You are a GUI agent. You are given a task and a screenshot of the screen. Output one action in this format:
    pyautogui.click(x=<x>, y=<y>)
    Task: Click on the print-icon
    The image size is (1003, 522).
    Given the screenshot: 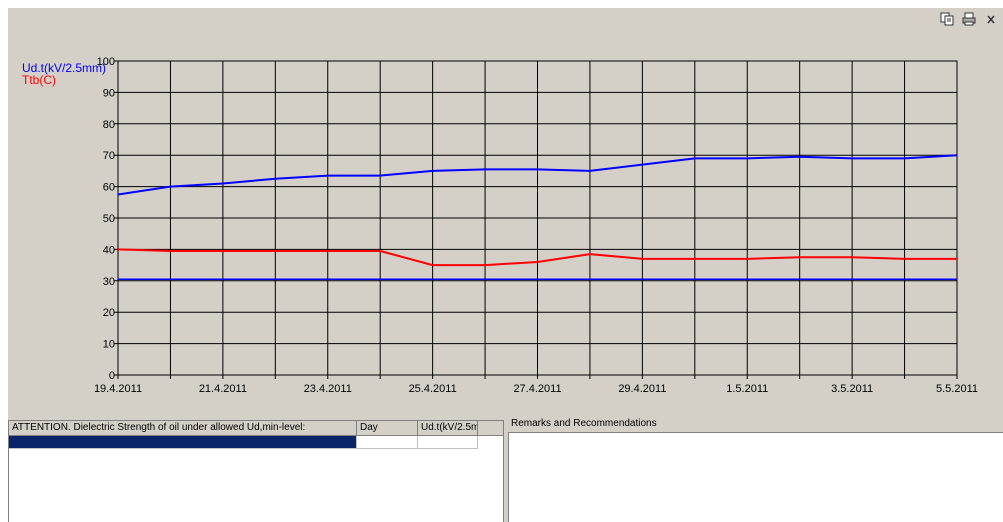 What is the action you would take?
    pyautogui.click(x=969, y=19)
    